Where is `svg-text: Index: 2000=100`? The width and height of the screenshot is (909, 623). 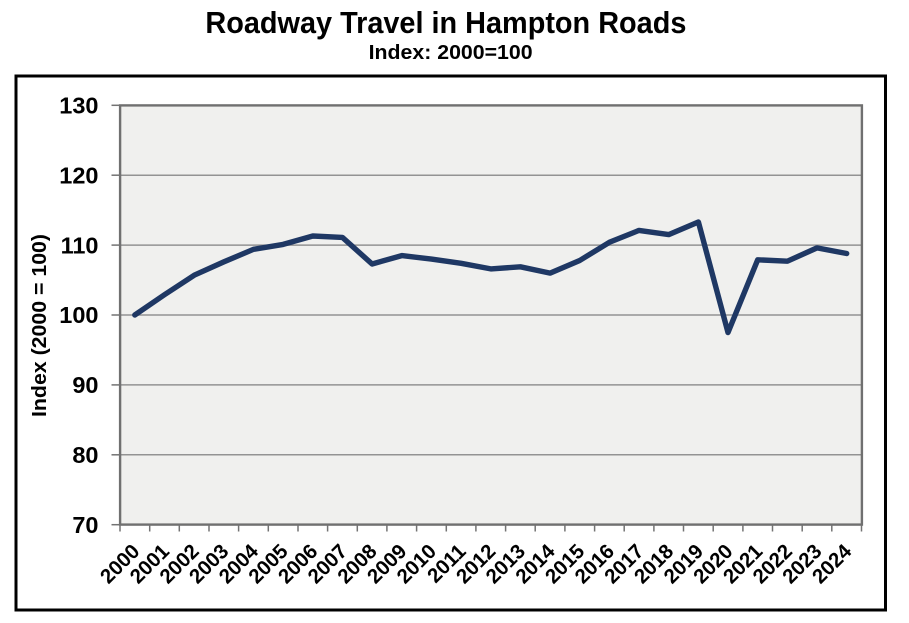
svg-text: Index: 2000=100 is located at coordinates (451, 53).